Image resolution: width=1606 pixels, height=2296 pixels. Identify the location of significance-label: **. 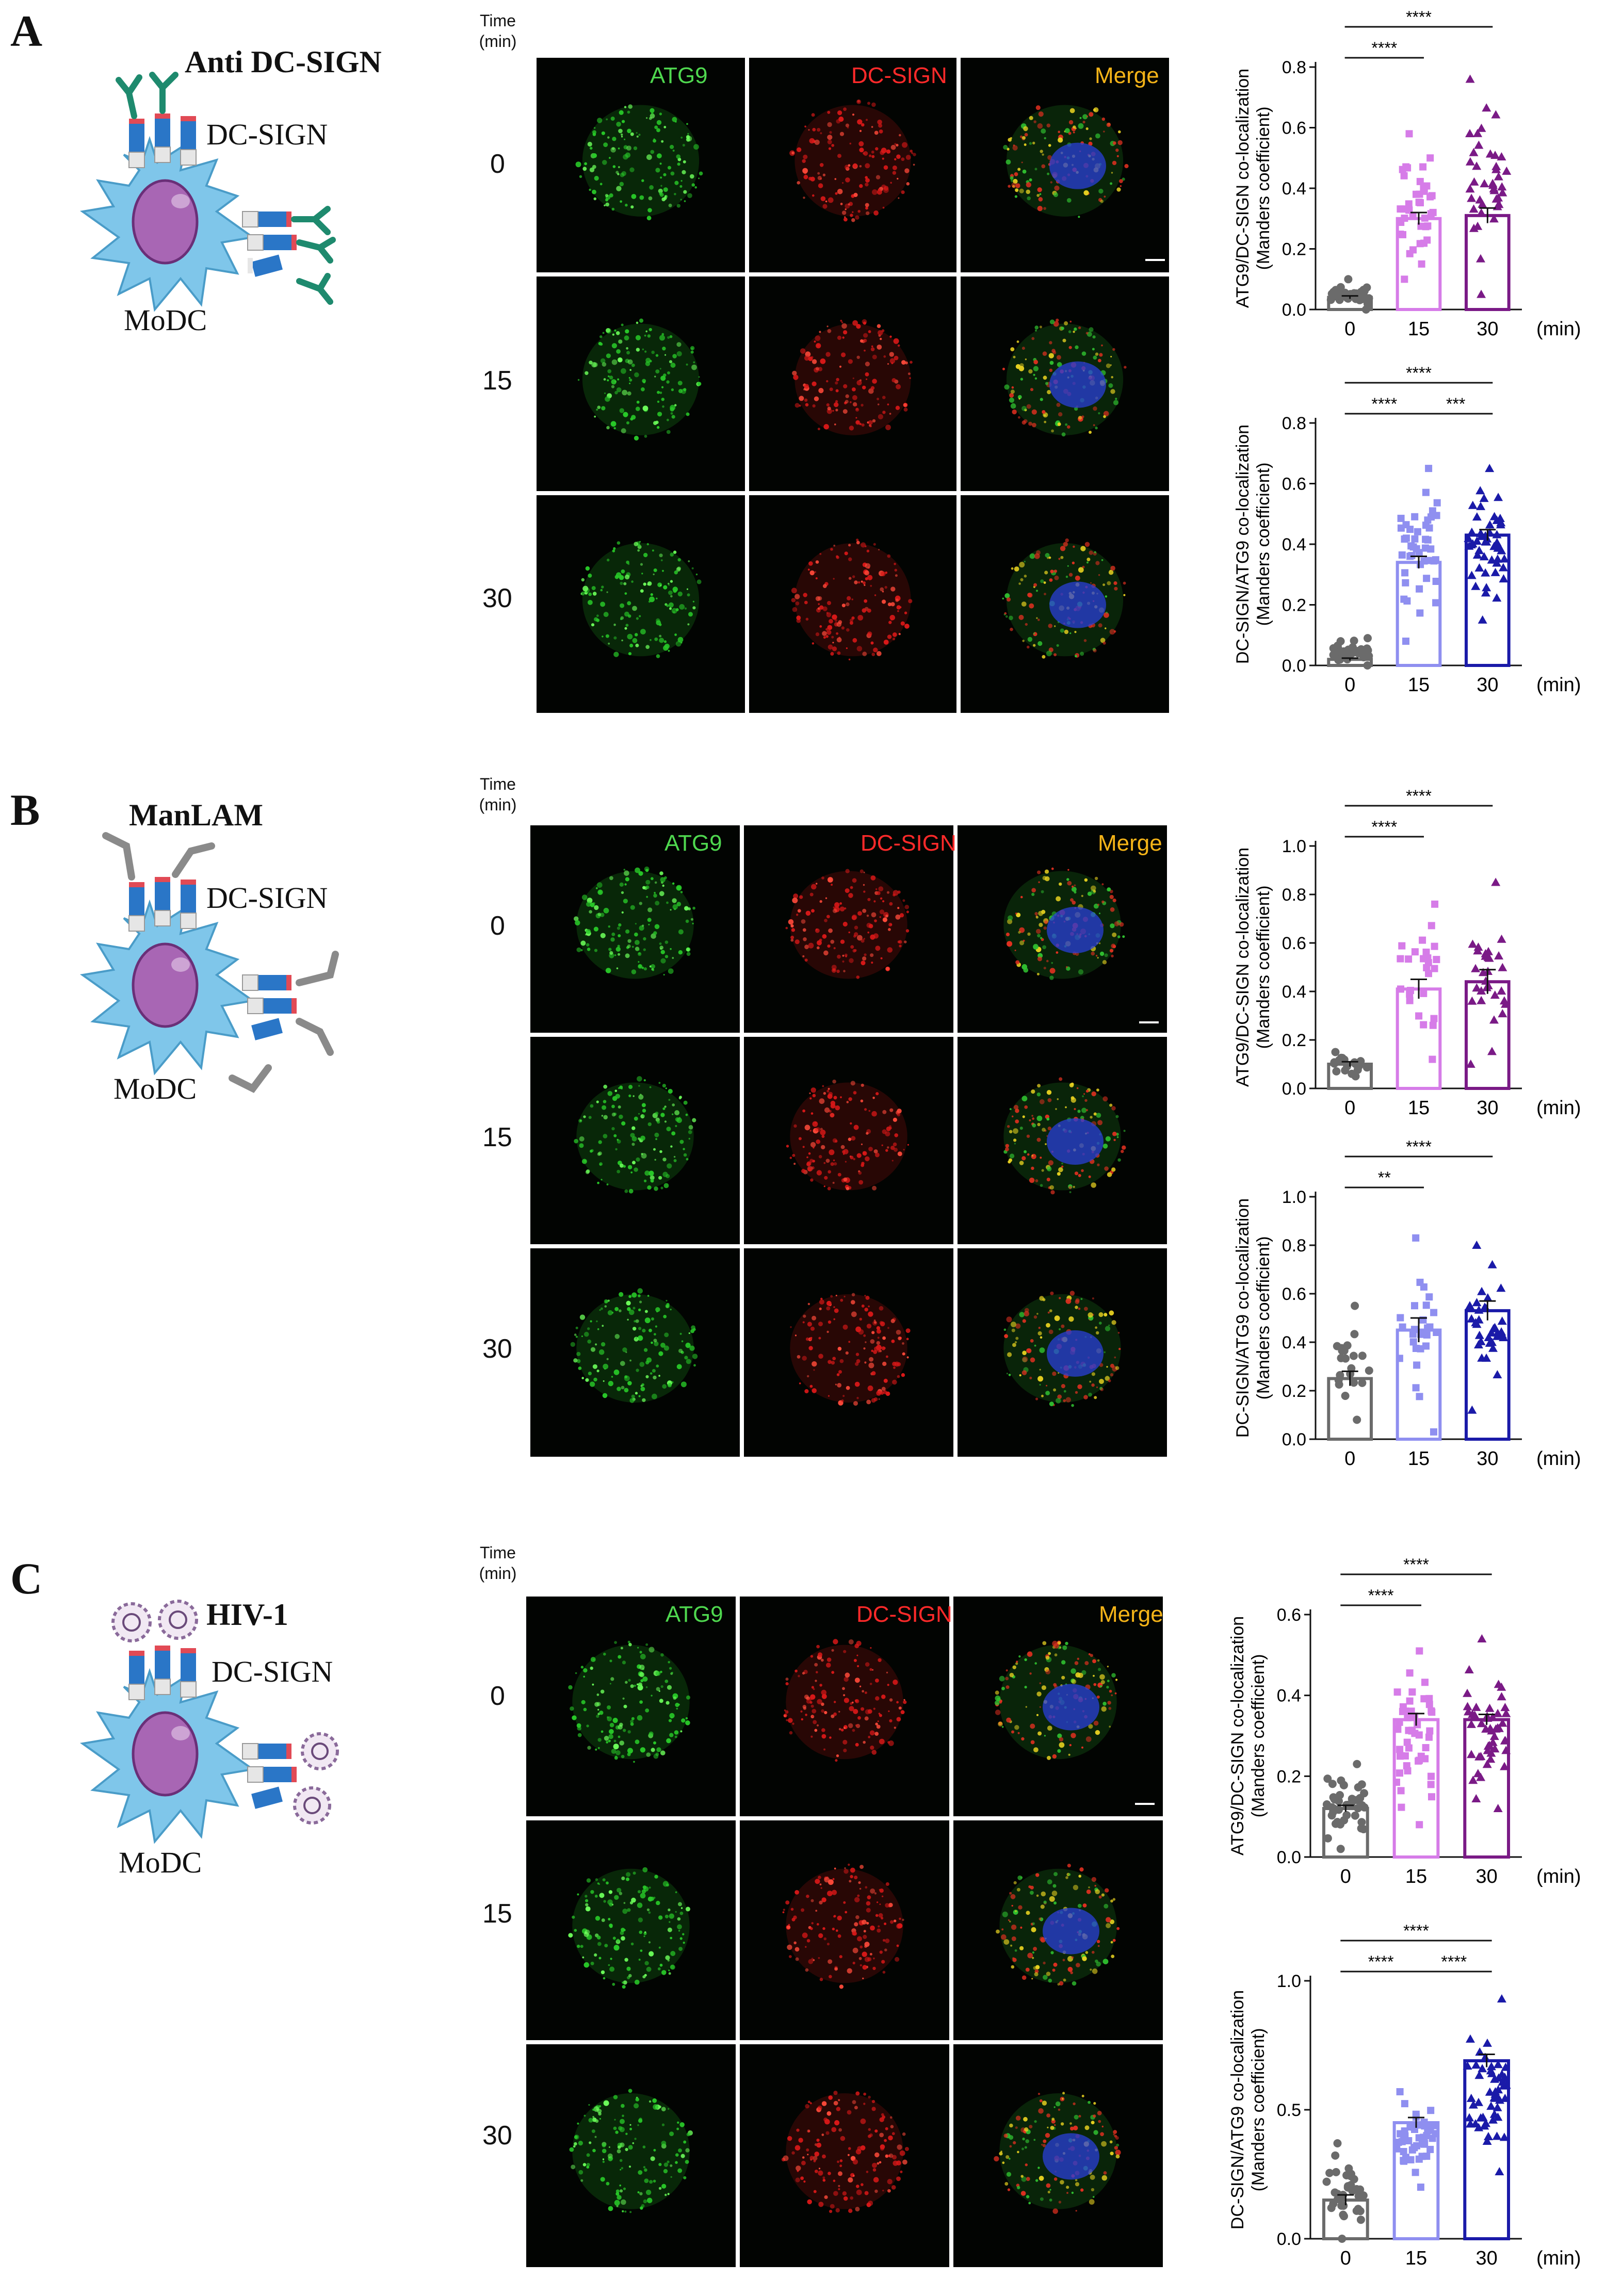
(1384, 1177).